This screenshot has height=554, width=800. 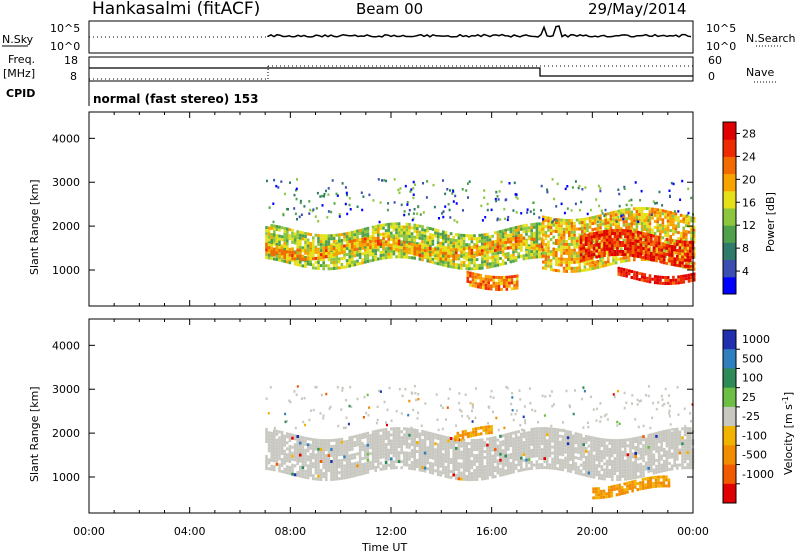 I want to click on noise-tick-left-top: 10^5, so click(x=65, y=28).